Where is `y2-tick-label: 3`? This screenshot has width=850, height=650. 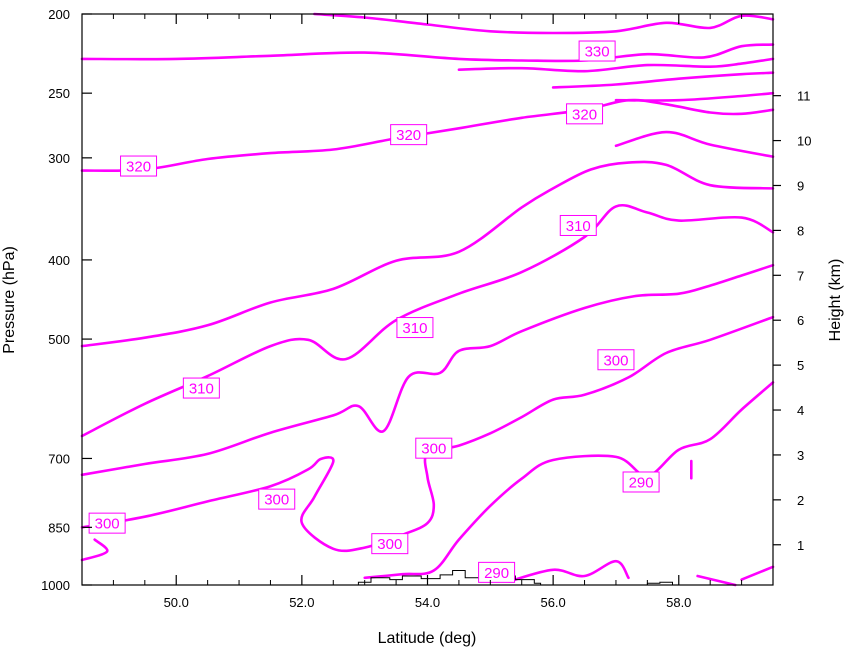 y2-tick-label: 3 is located at coordinates (800, 455).